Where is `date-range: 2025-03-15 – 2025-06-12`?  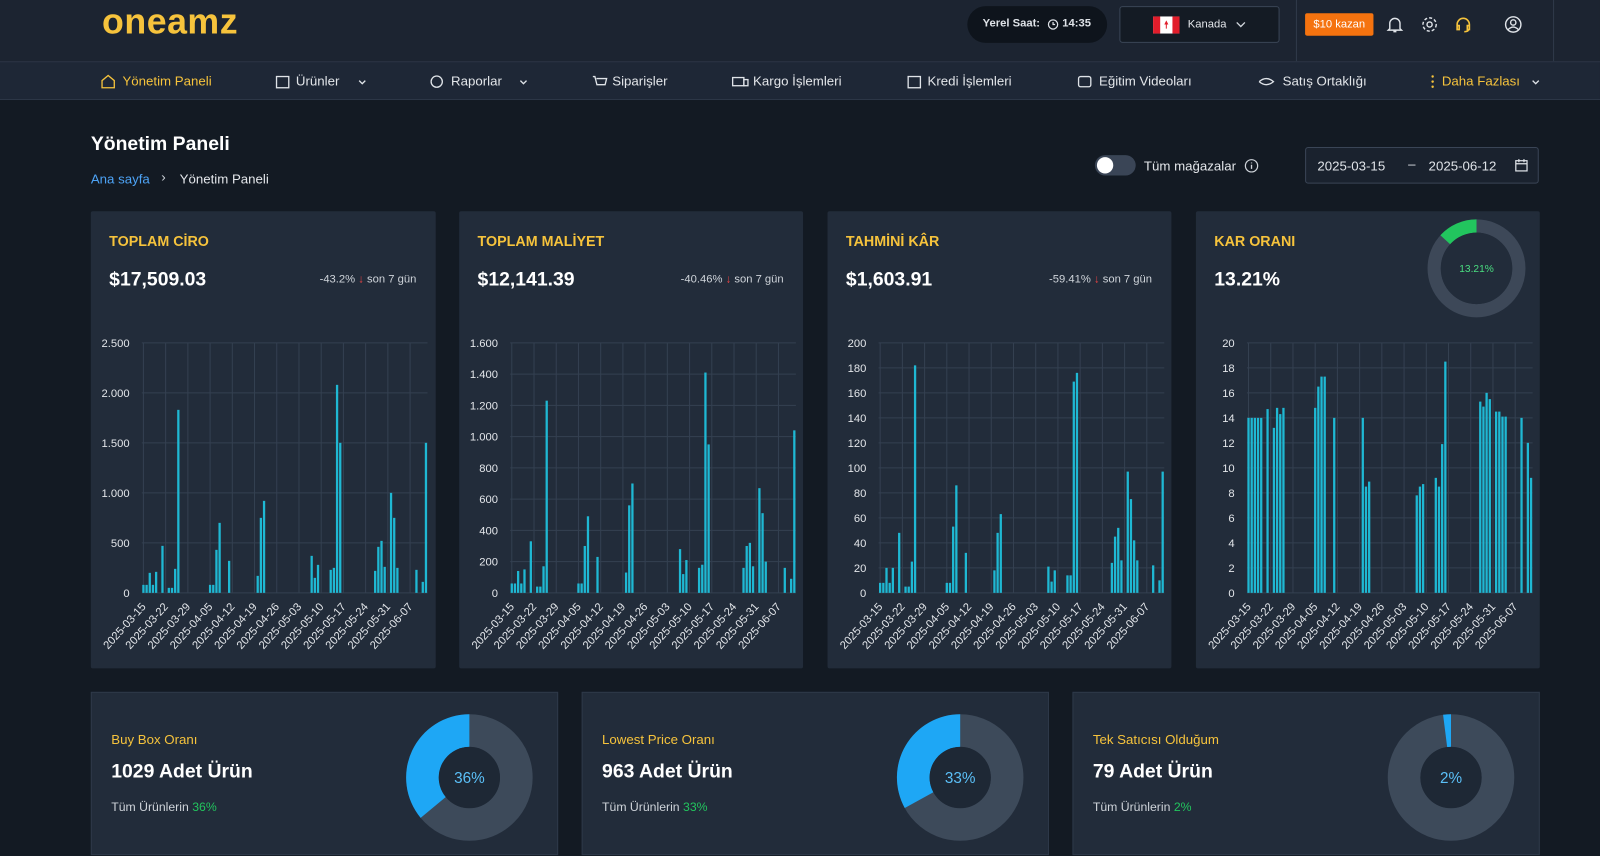
date-range: 2025-03-15 – 2025-06-12 is located at coordinates (1422, 165).